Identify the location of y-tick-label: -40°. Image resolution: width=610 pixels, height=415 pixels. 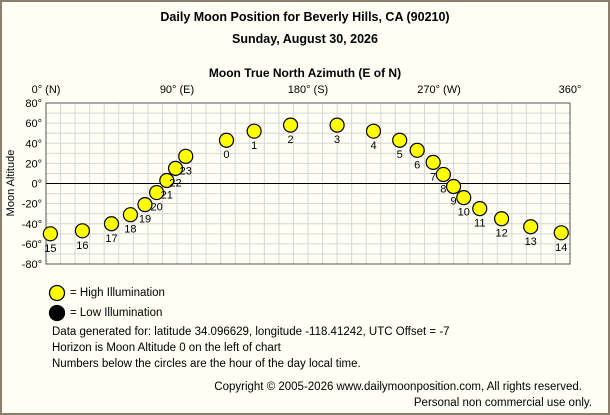
(32, 225).